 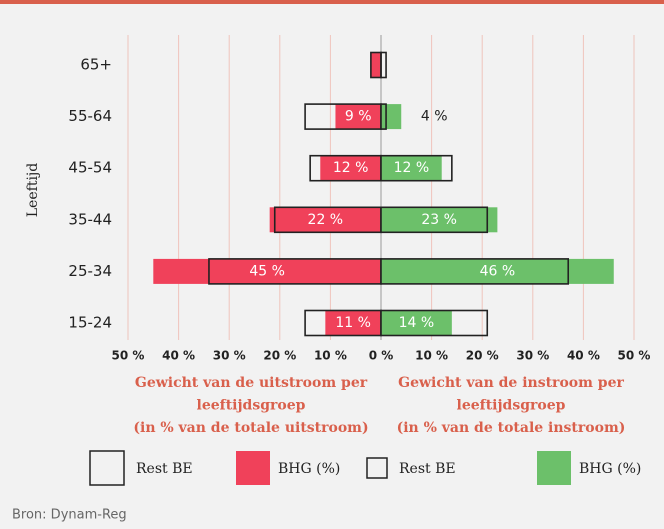 I want to click on source: Bron: Dynam-Reg, so click(x=69, y=515).